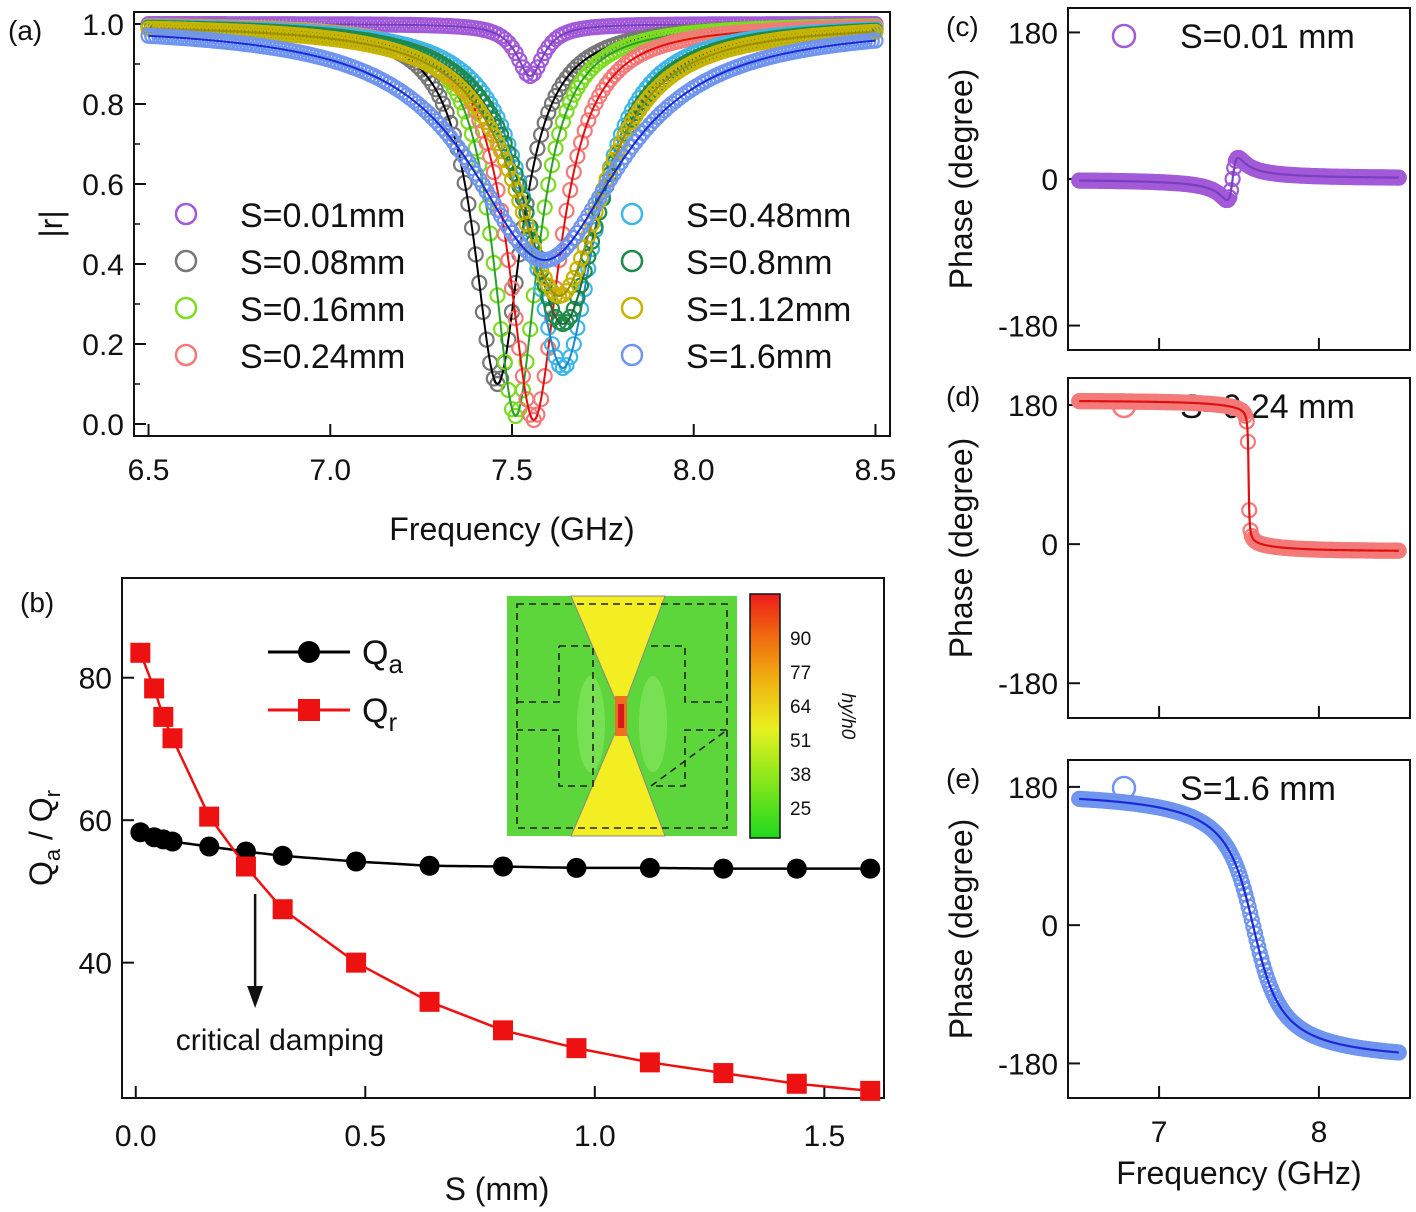 The image size is (1416, 1212). Describe the element at coordinates (555, 716) in the screenshot. I see `inset-ring-left` at that location.